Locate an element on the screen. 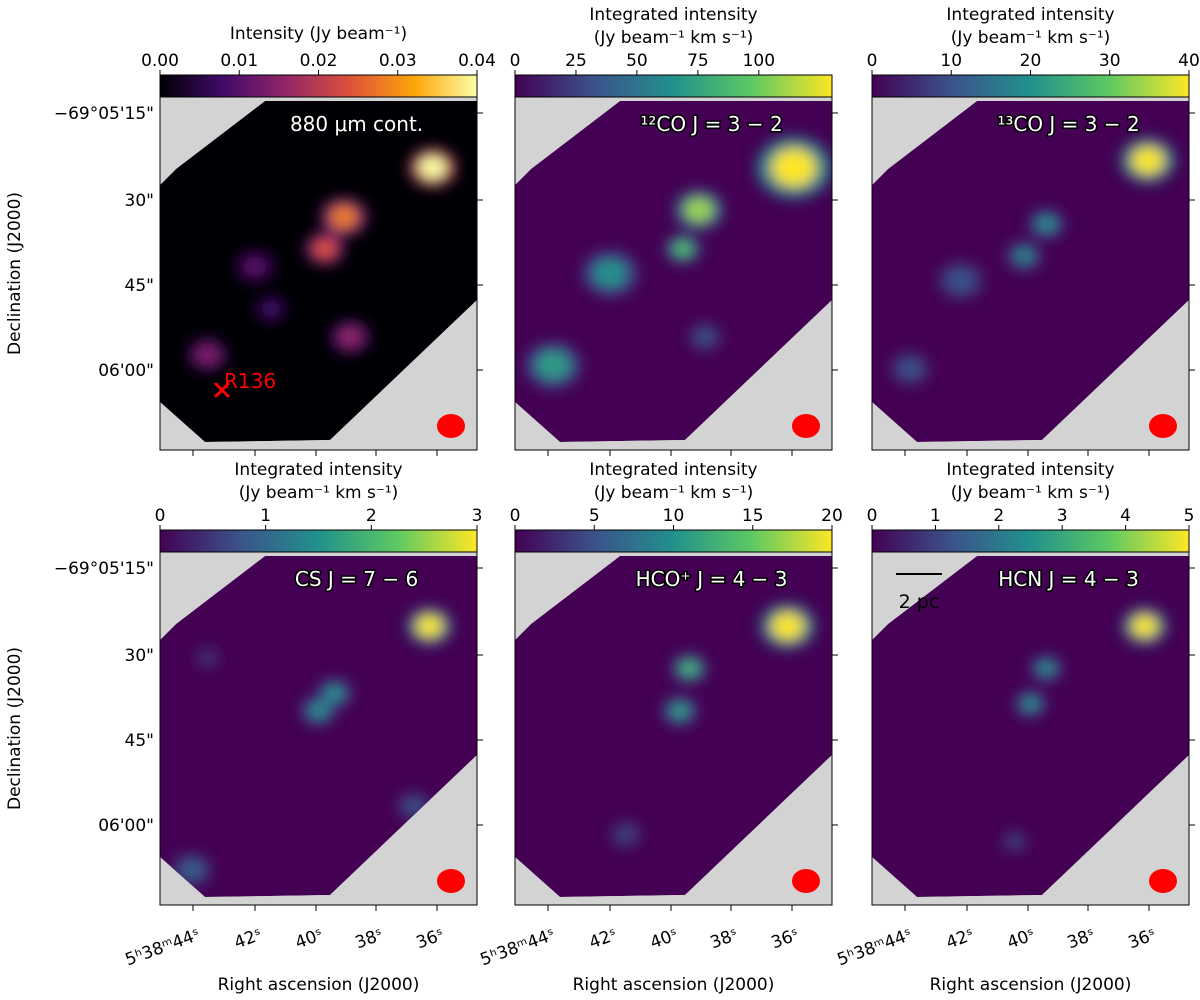 The image size is (1200, 1000). x-tick-label: 38ˢ is located at coordinates (1081, 939).